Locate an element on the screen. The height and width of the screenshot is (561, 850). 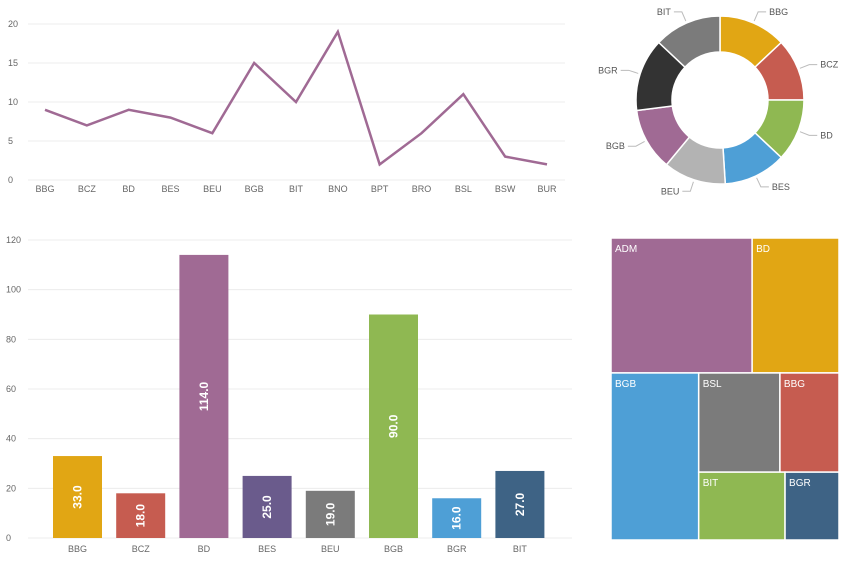
treemap-tile-label: BGR is located at coordinates (800, 483).